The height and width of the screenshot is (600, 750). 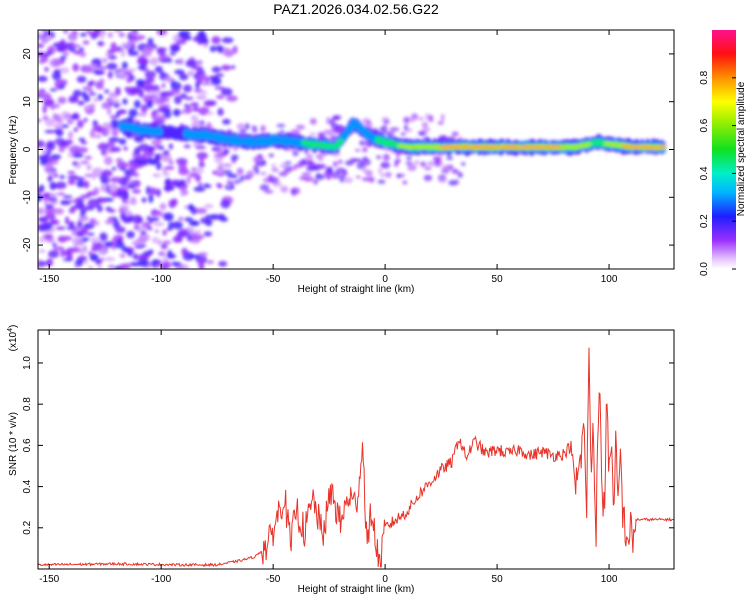 I want to click on snr-scale-label: (x104), so click(x=13, y=338).